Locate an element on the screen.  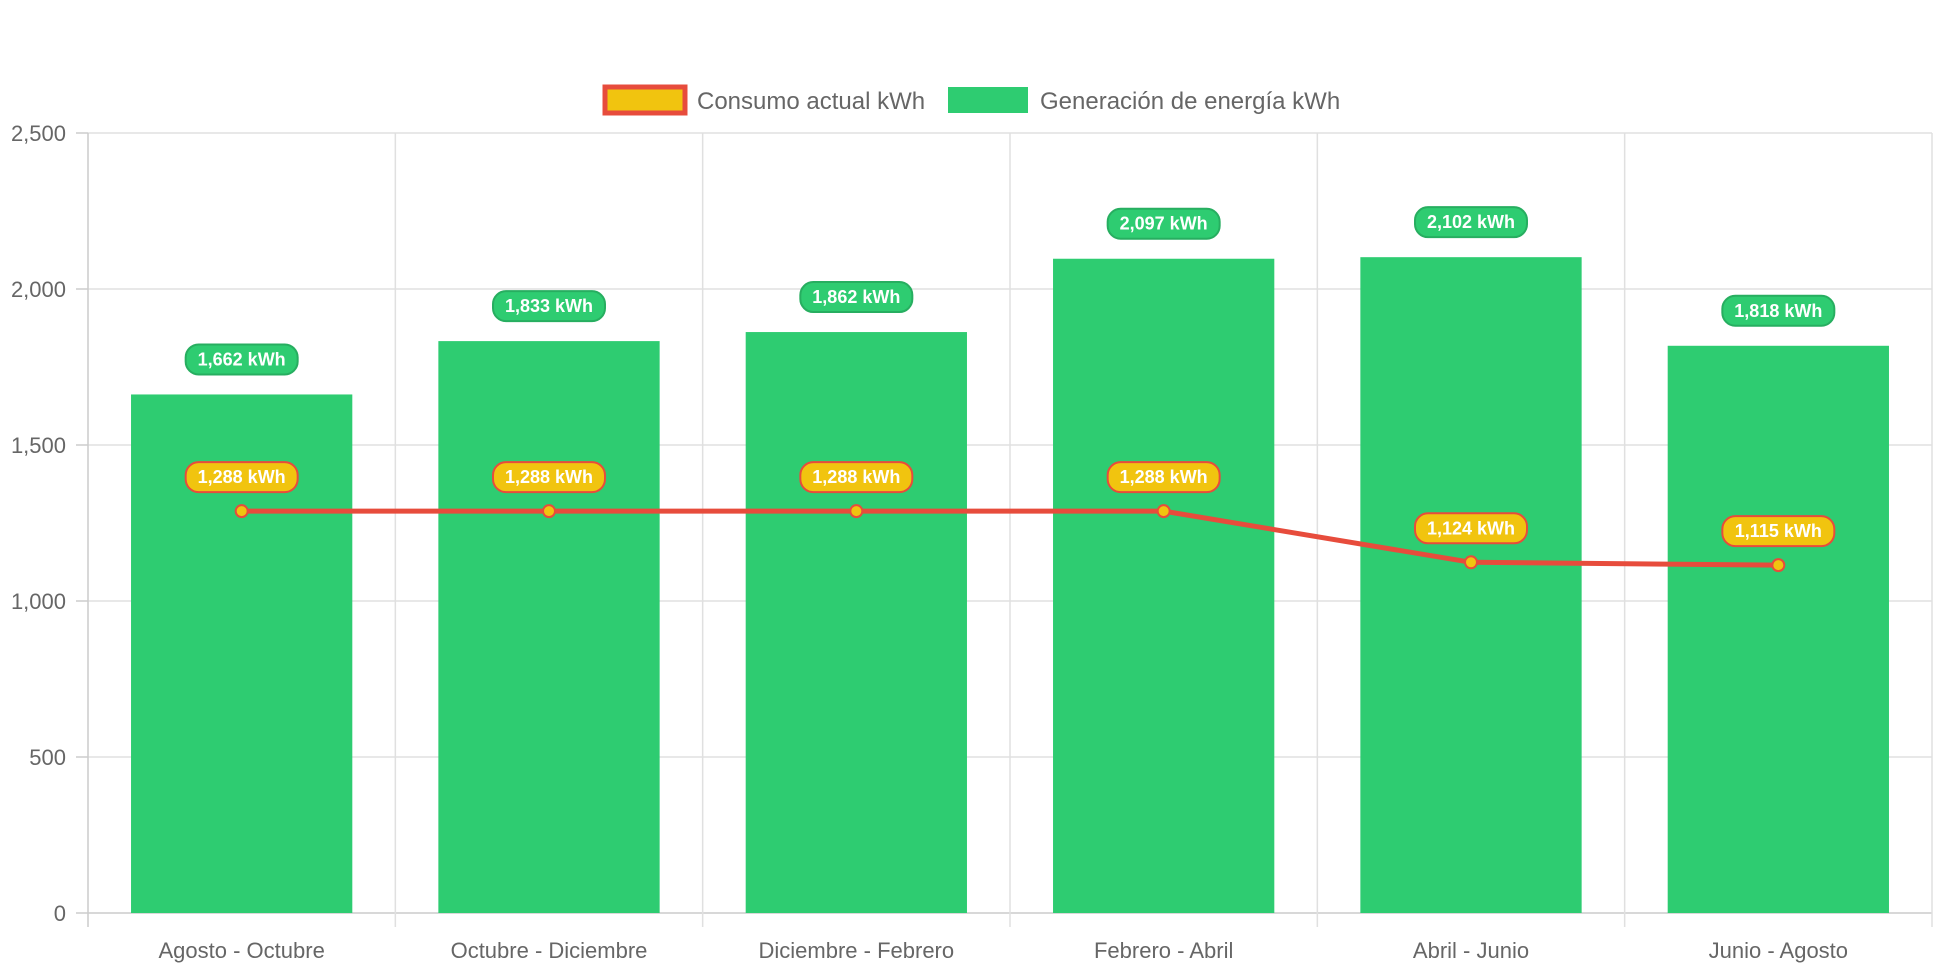
y-tick-label: 0 is located at coordinates (60, 913).